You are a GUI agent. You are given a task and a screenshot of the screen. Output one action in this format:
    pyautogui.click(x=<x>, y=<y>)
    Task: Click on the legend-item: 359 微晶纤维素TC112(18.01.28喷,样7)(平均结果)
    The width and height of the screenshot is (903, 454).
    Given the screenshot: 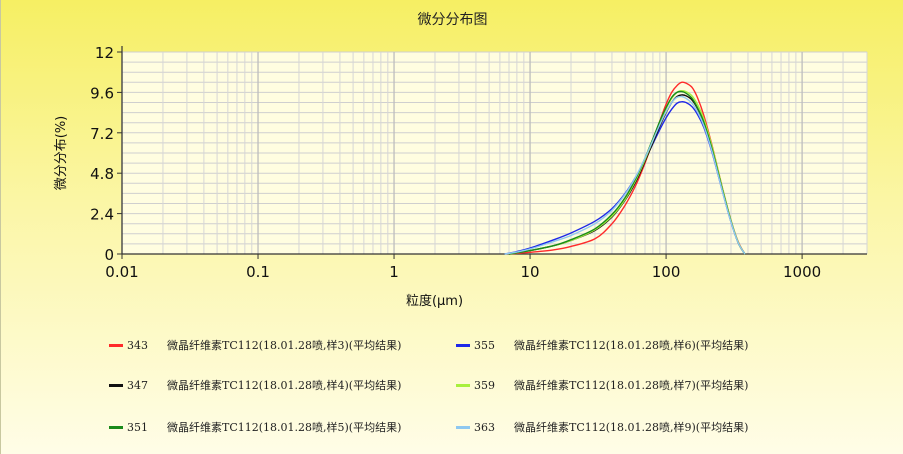 What is the action you would take?
    pyautogui.click(x=602, y=385)
    